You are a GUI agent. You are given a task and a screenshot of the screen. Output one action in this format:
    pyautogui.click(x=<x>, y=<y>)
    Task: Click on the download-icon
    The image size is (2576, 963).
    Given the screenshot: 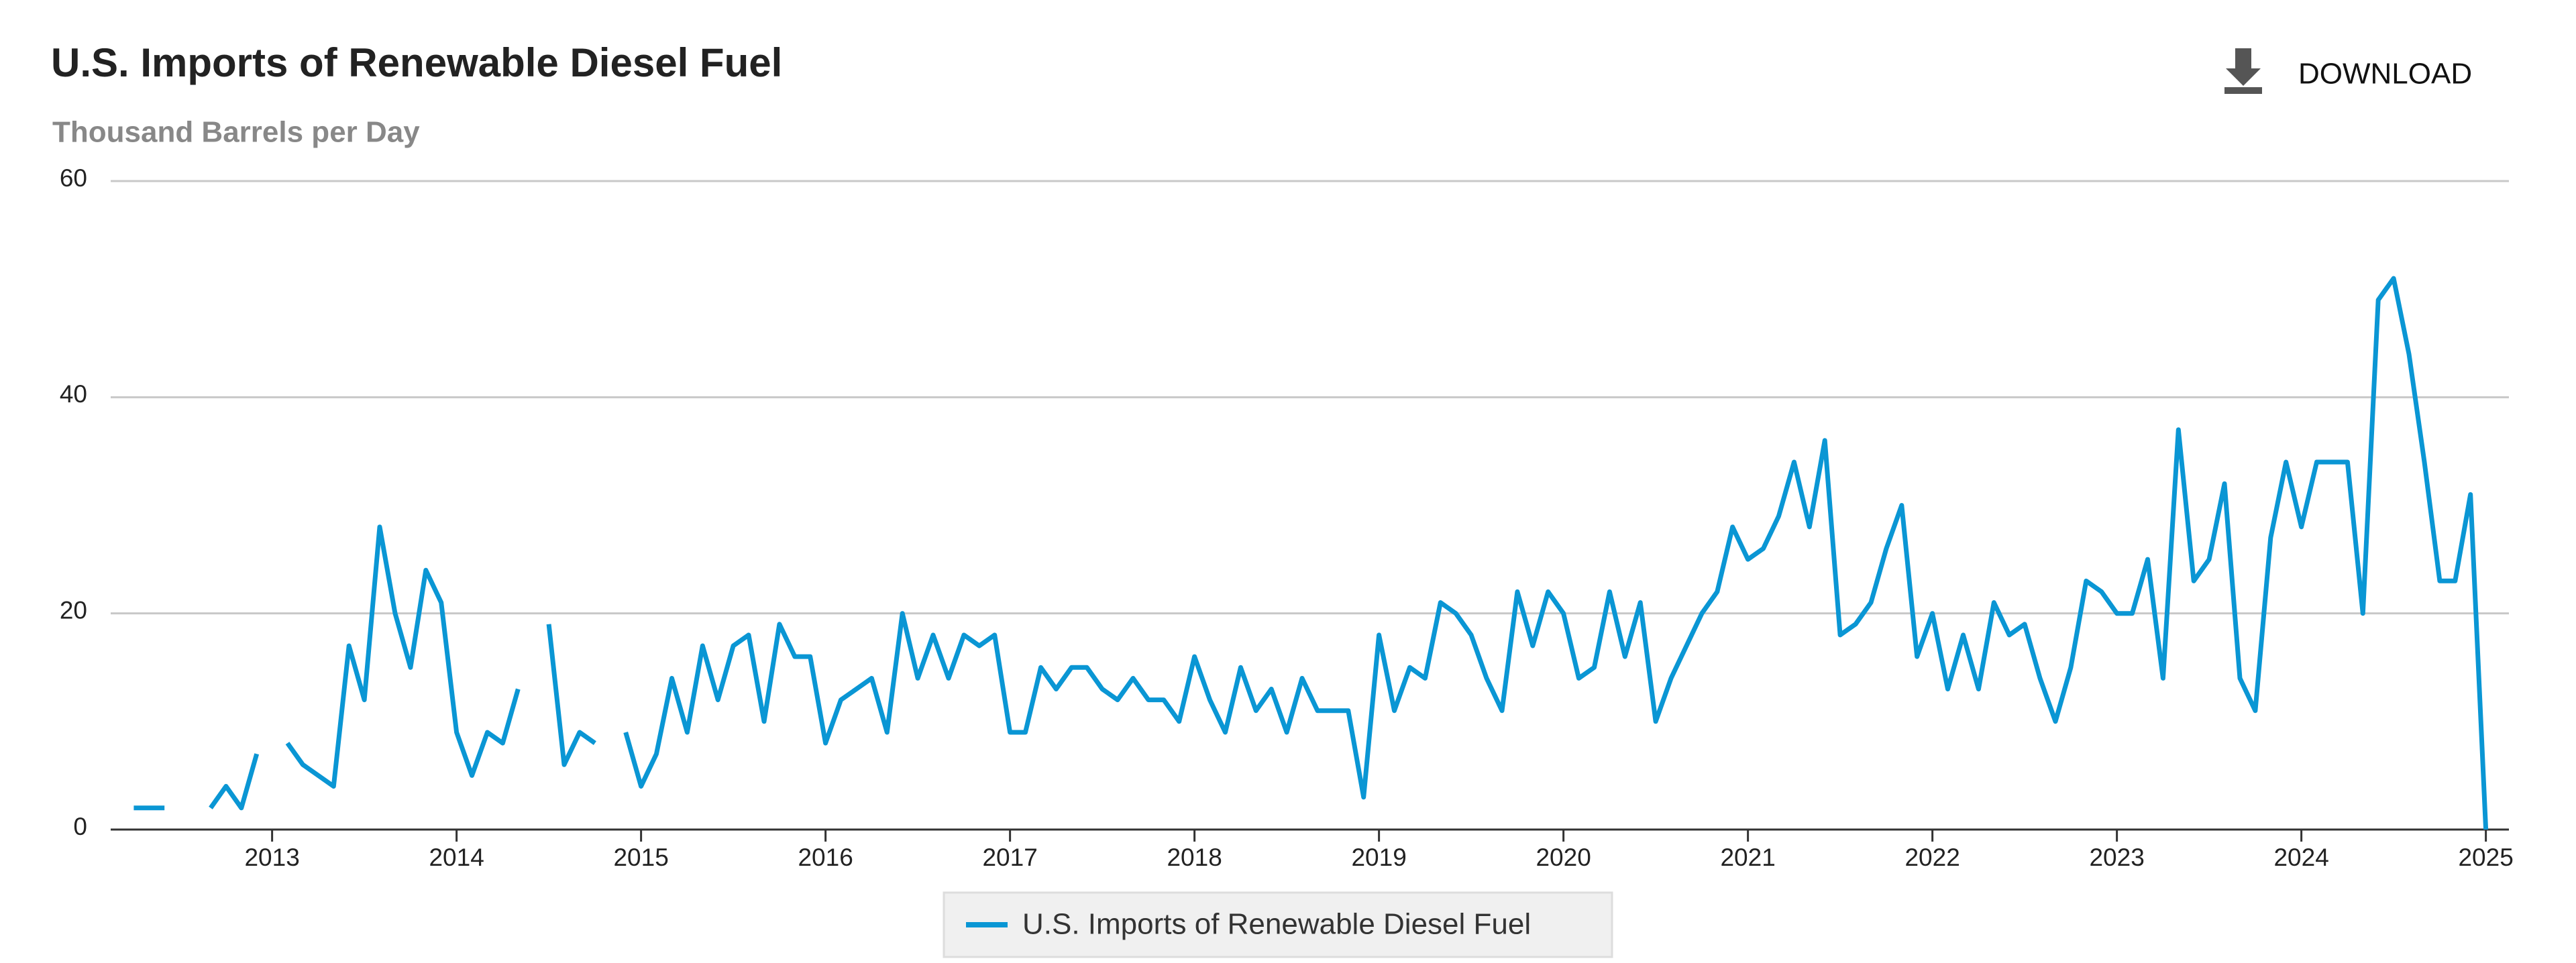 What is the action you would take?
    pyautogui.click(x=2243, y=67)
    